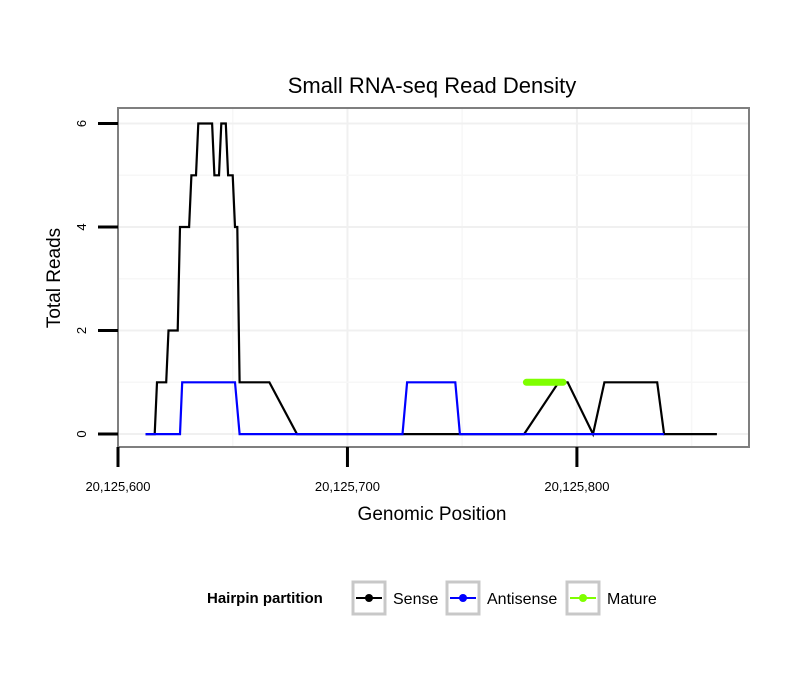 The width and height of the screenshot is (810, 690). I want to click on y-tick-label: 6, so click(81, 123).